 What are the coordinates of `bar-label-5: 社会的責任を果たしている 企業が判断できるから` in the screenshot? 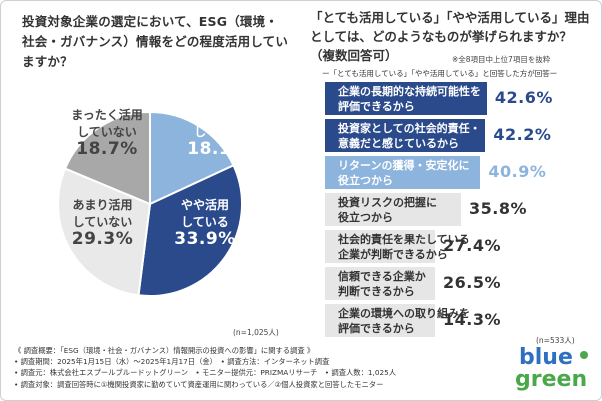 It's located at (404, 247).